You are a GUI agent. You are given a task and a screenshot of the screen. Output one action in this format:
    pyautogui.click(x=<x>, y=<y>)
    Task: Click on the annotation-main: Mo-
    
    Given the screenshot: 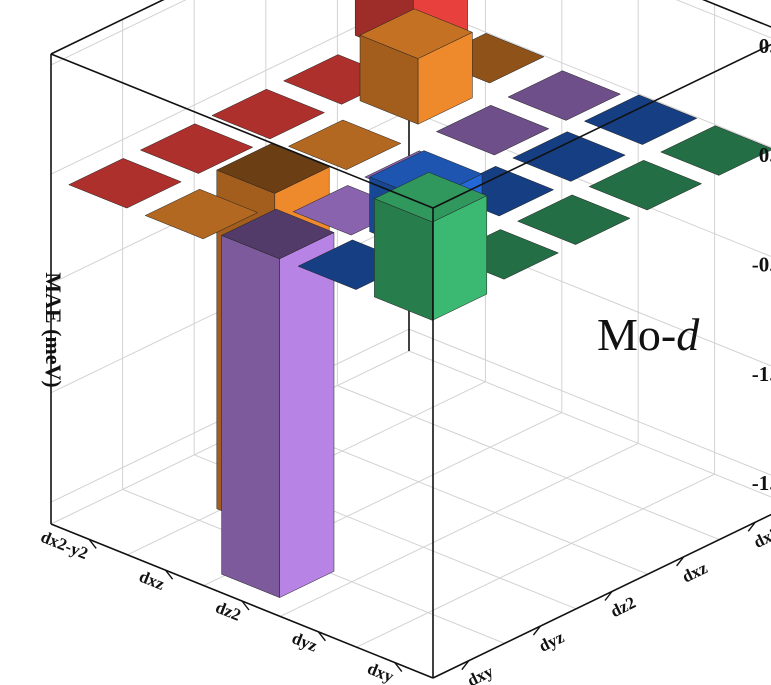 What is the action you would take?
    pyautogui.click(x=636, y=334)
    